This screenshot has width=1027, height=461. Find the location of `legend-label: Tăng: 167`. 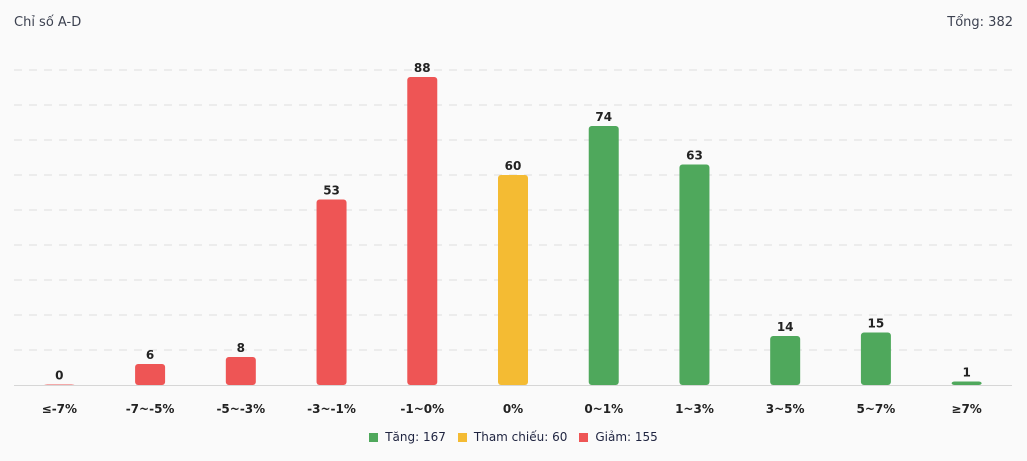

legend-label: Tăng: 167 is located at coordinates (415, 437).